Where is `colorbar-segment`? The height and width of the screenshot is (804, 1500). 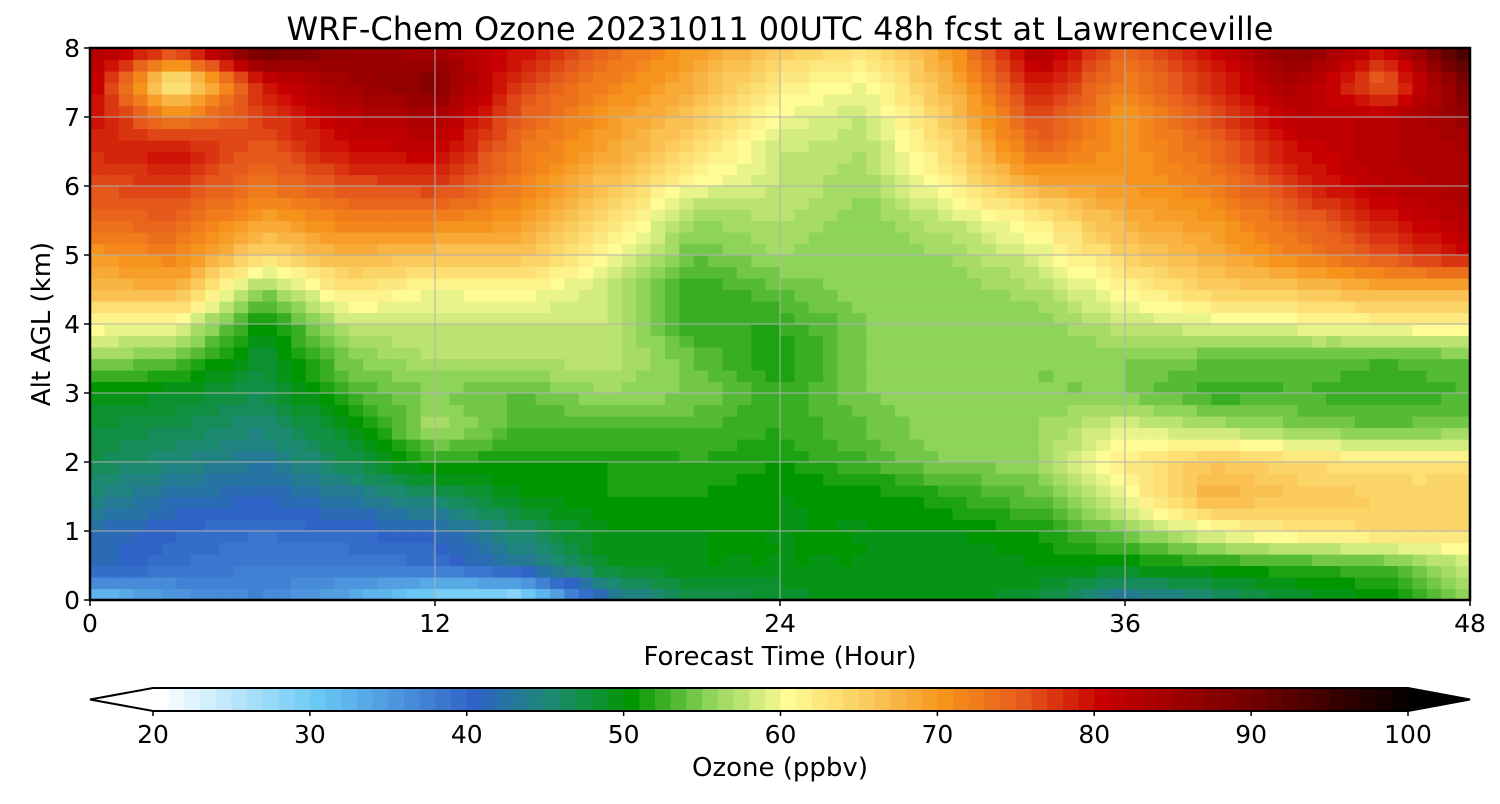 colorbar-segment is located at coordinates (1180, 699).